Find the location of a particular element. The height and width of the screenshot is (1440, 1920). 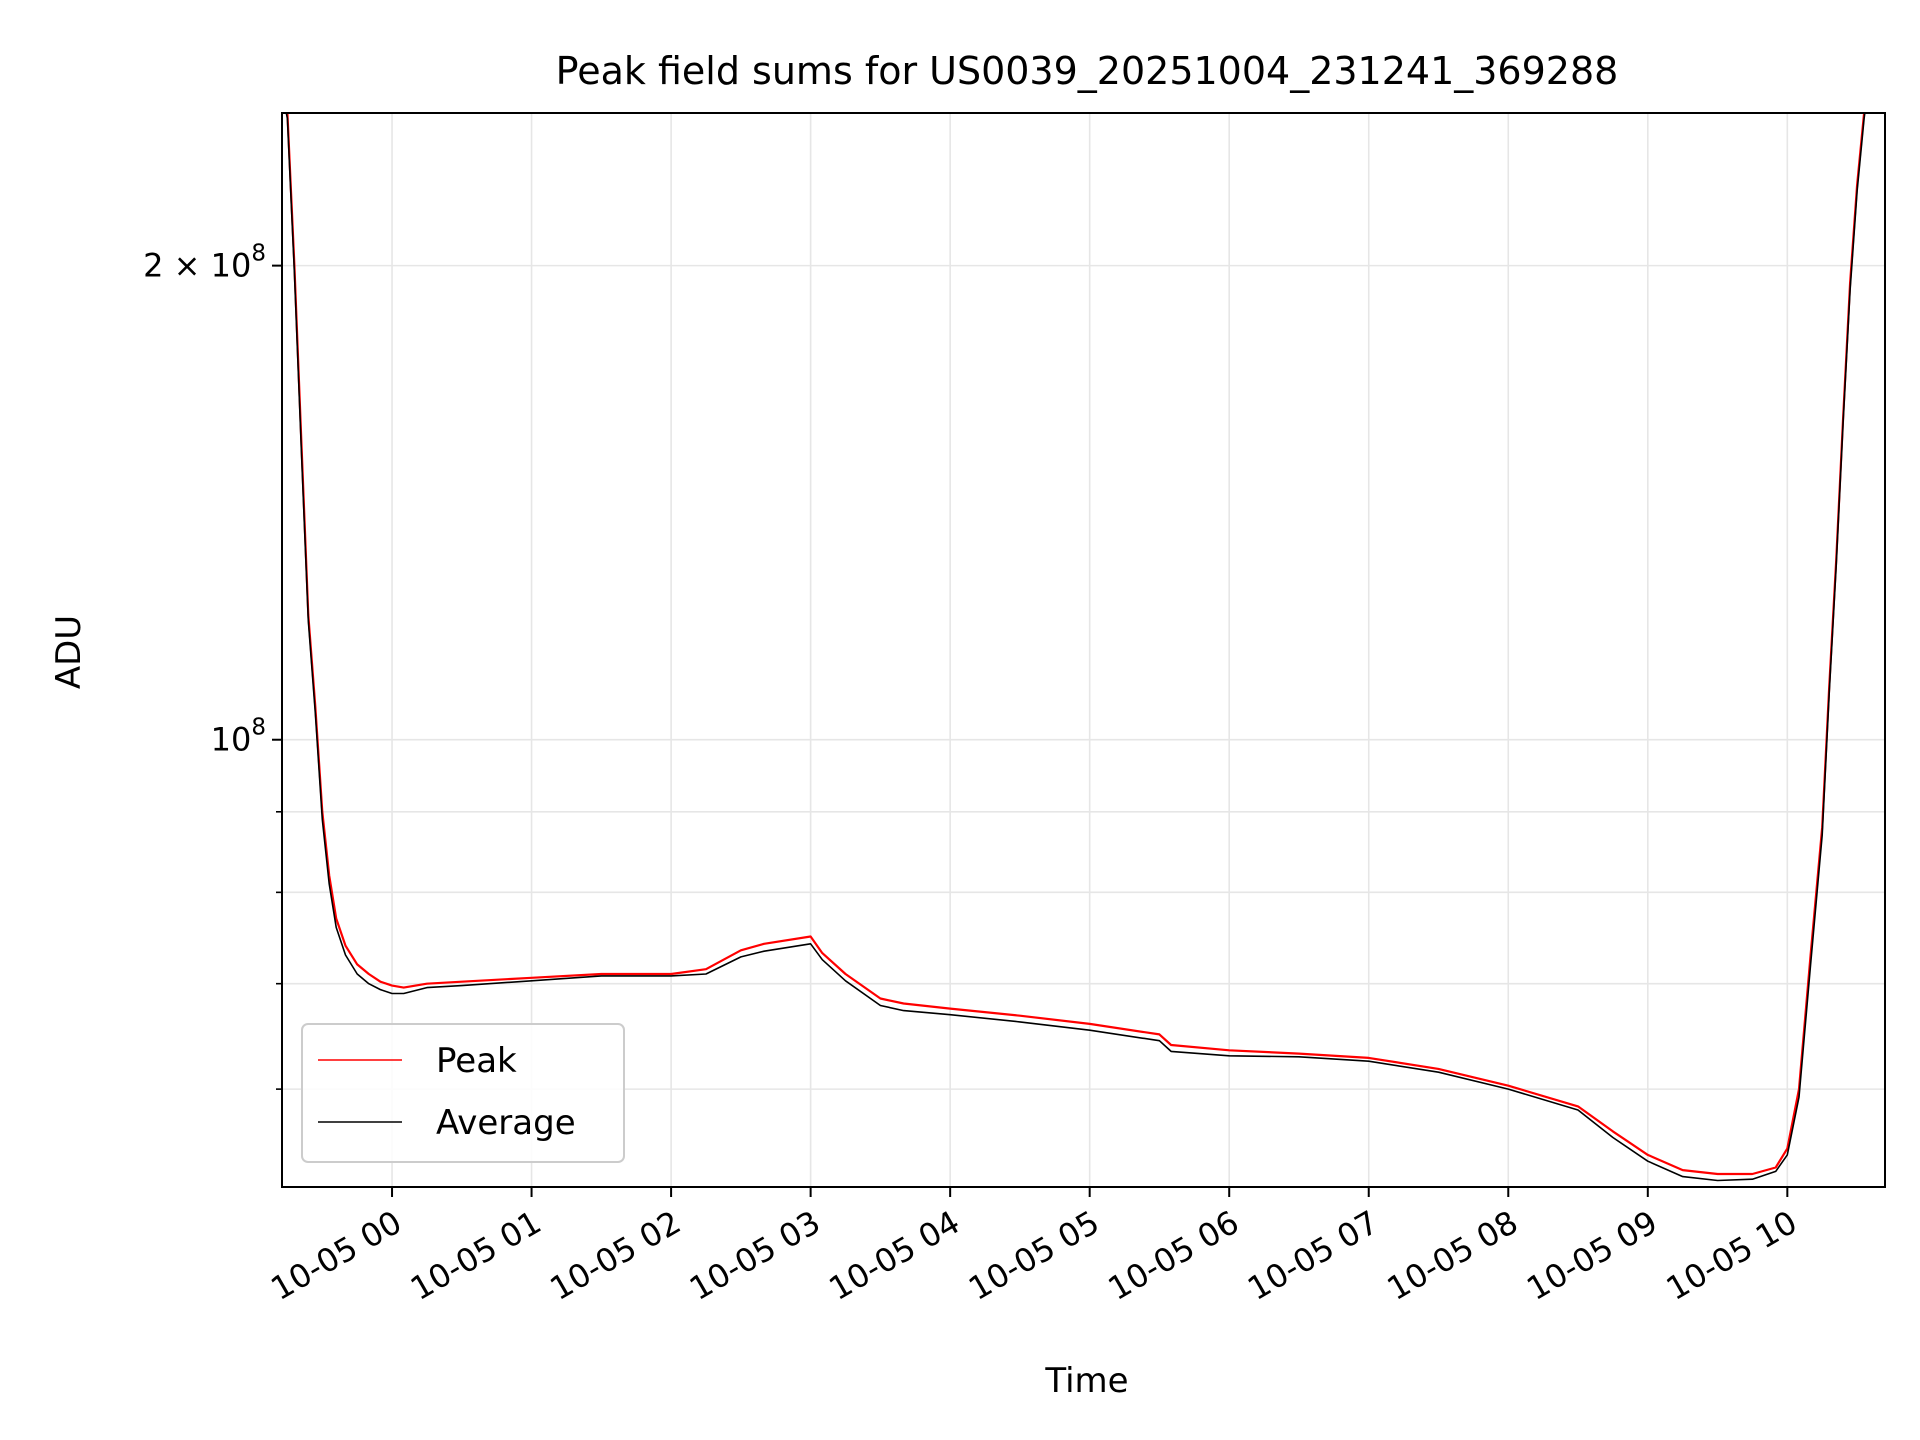

legend-label-peak: Peak is located at coordinates (476, 1061).